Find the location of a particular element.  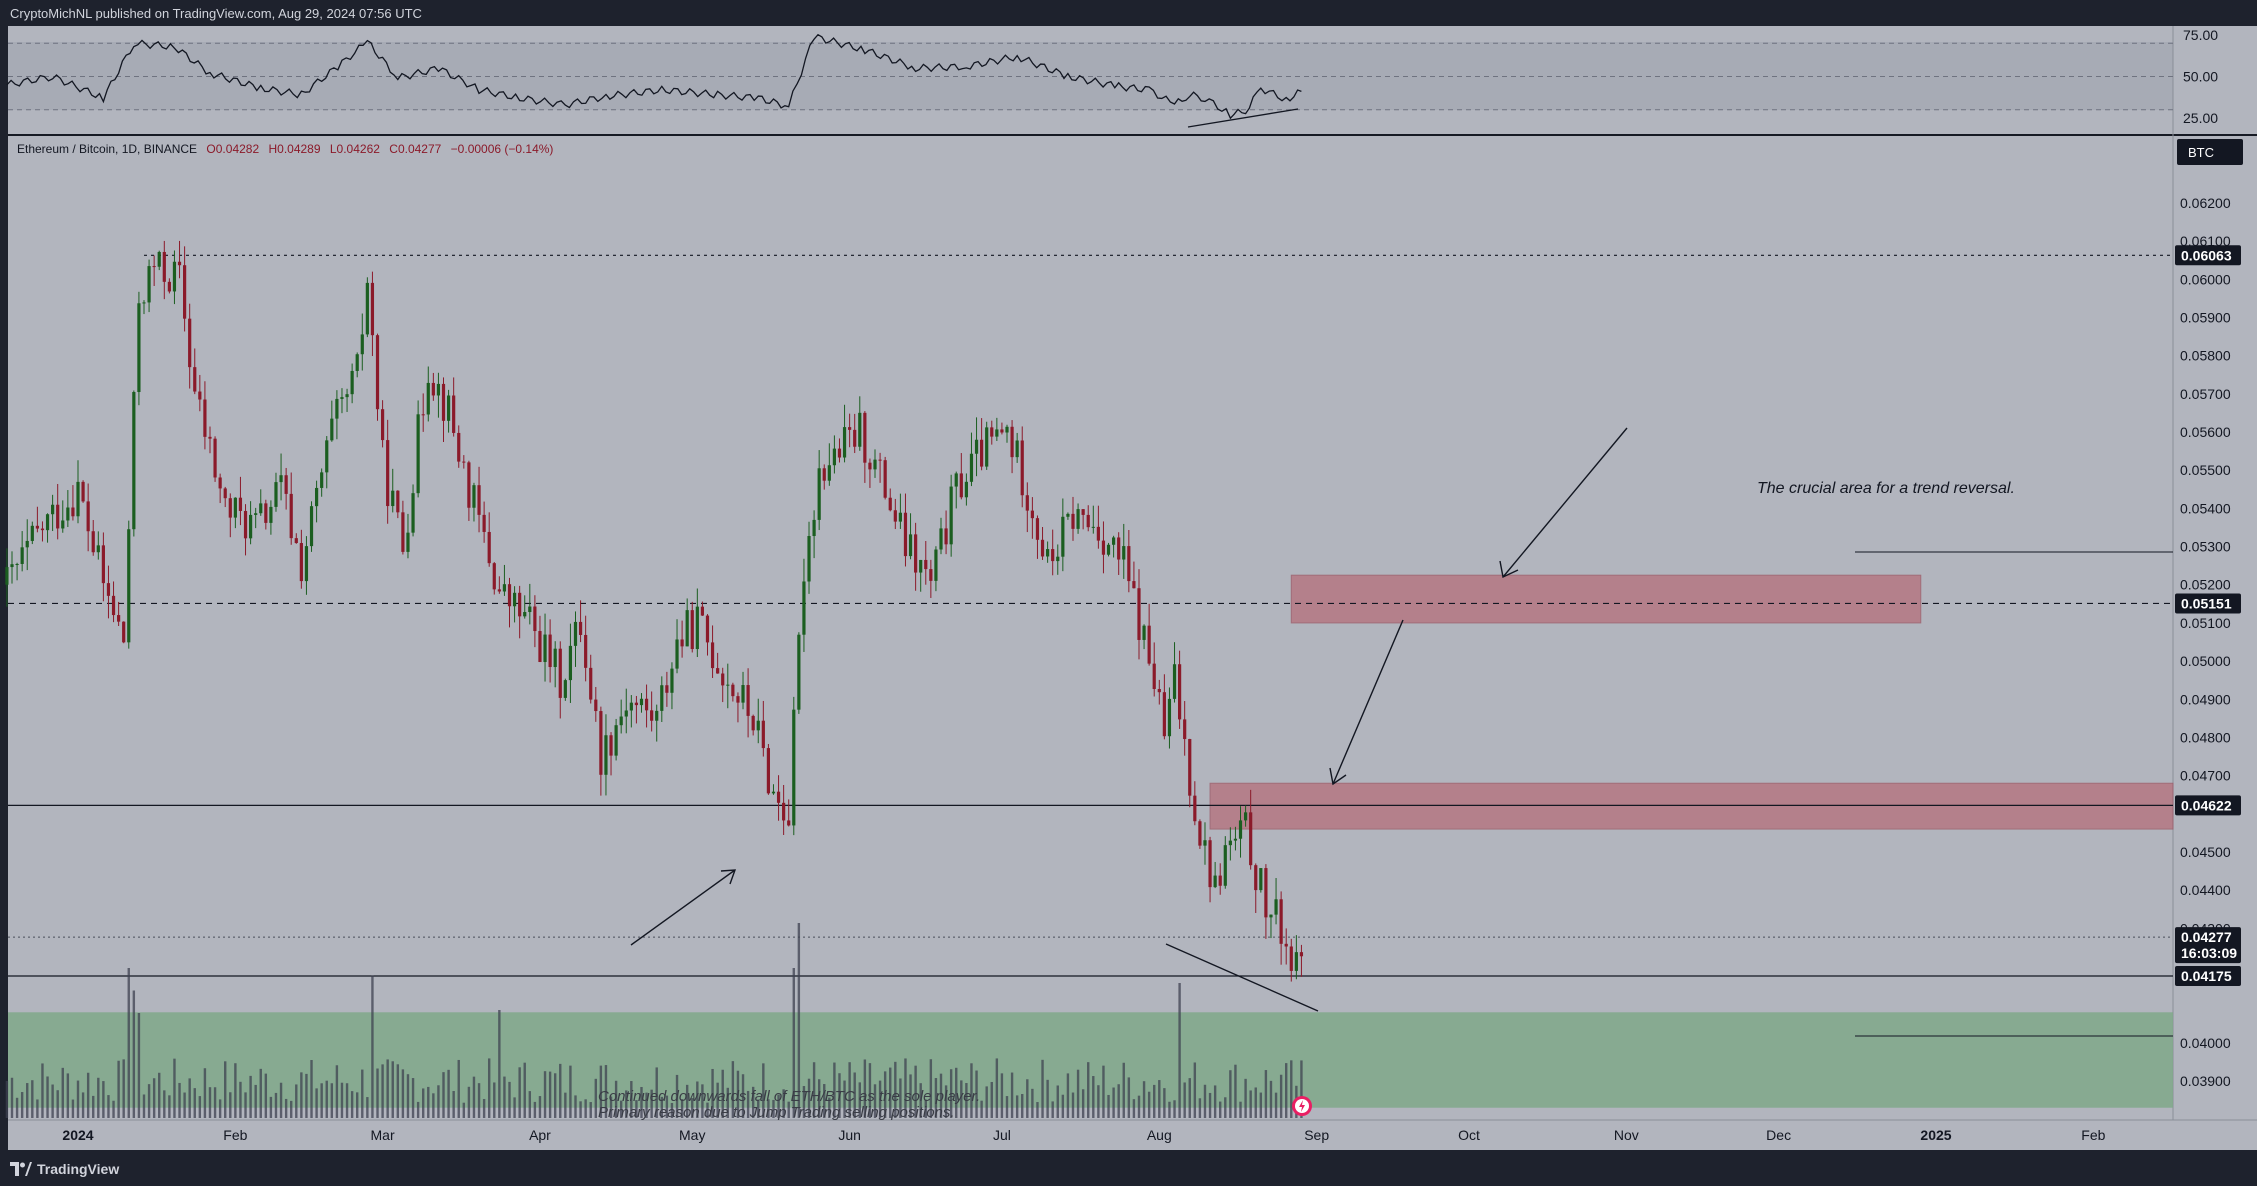

arrow-to-lower-zone-head is located at coordinates (1338, 776).